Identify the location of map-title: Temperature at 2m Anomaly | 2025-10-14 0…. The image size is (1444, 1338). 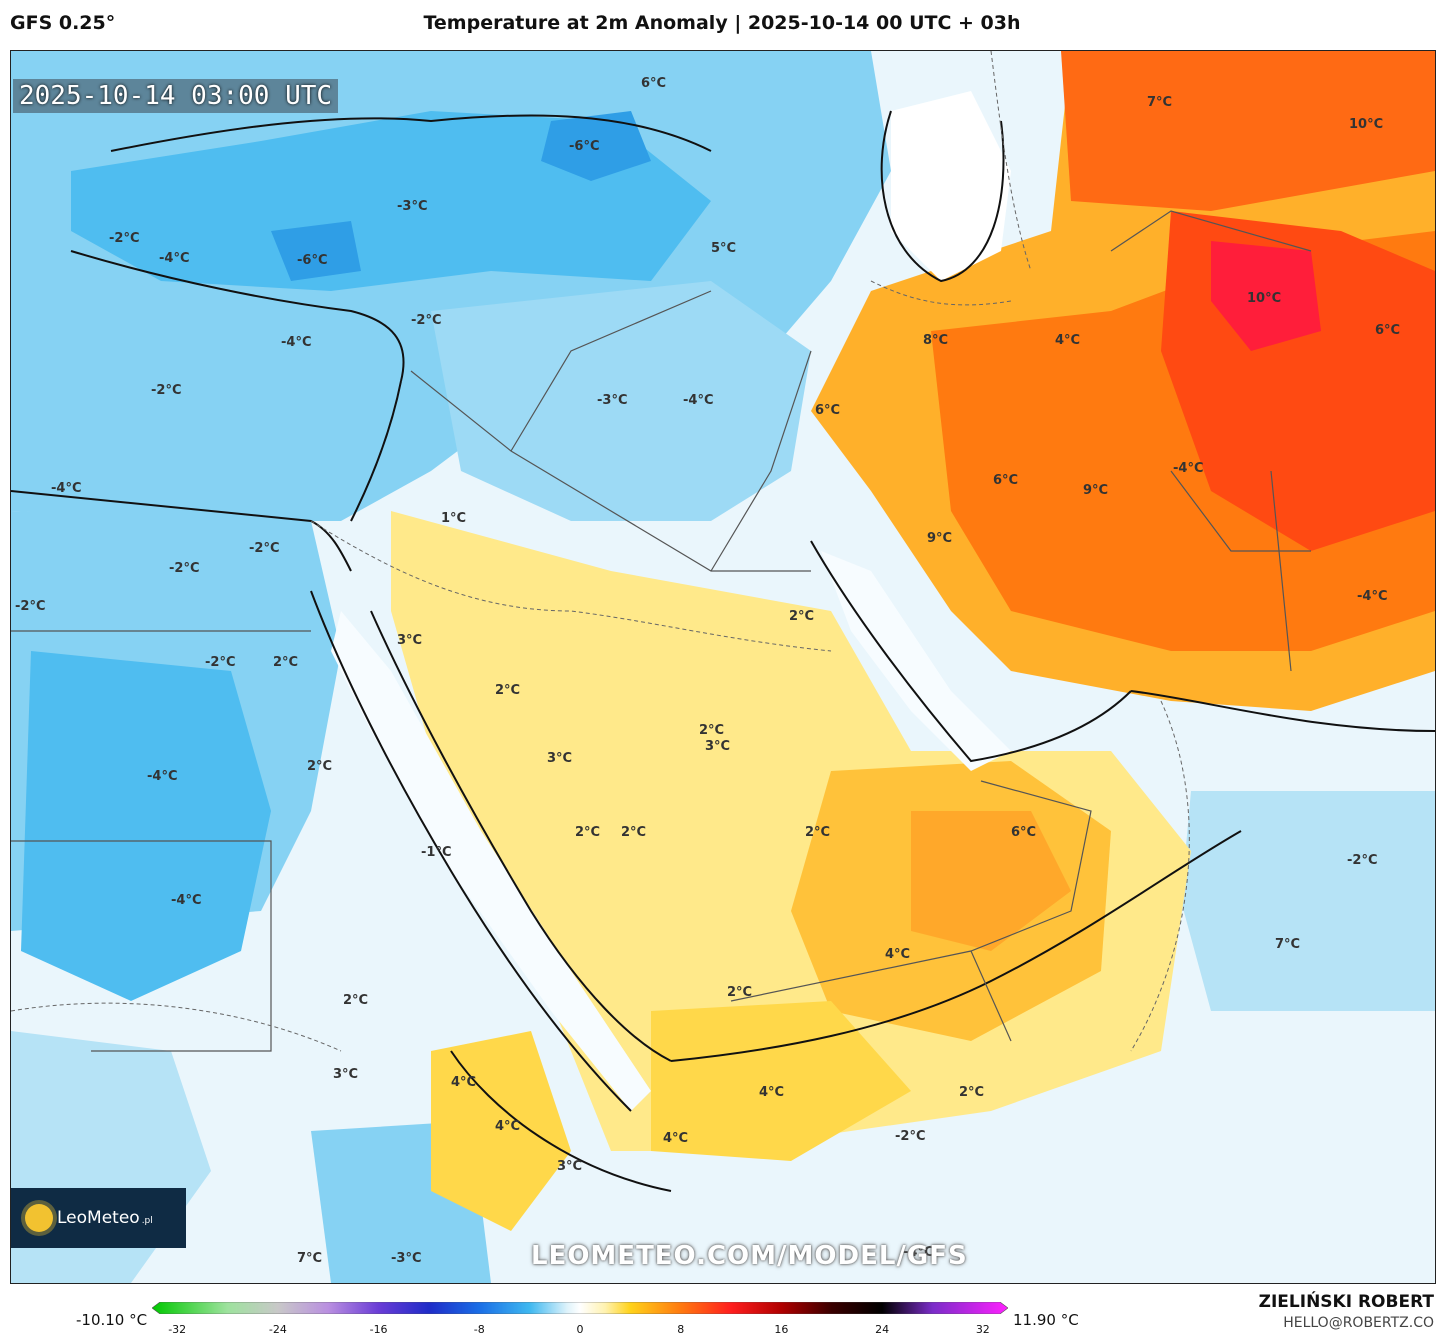
(722, 23).